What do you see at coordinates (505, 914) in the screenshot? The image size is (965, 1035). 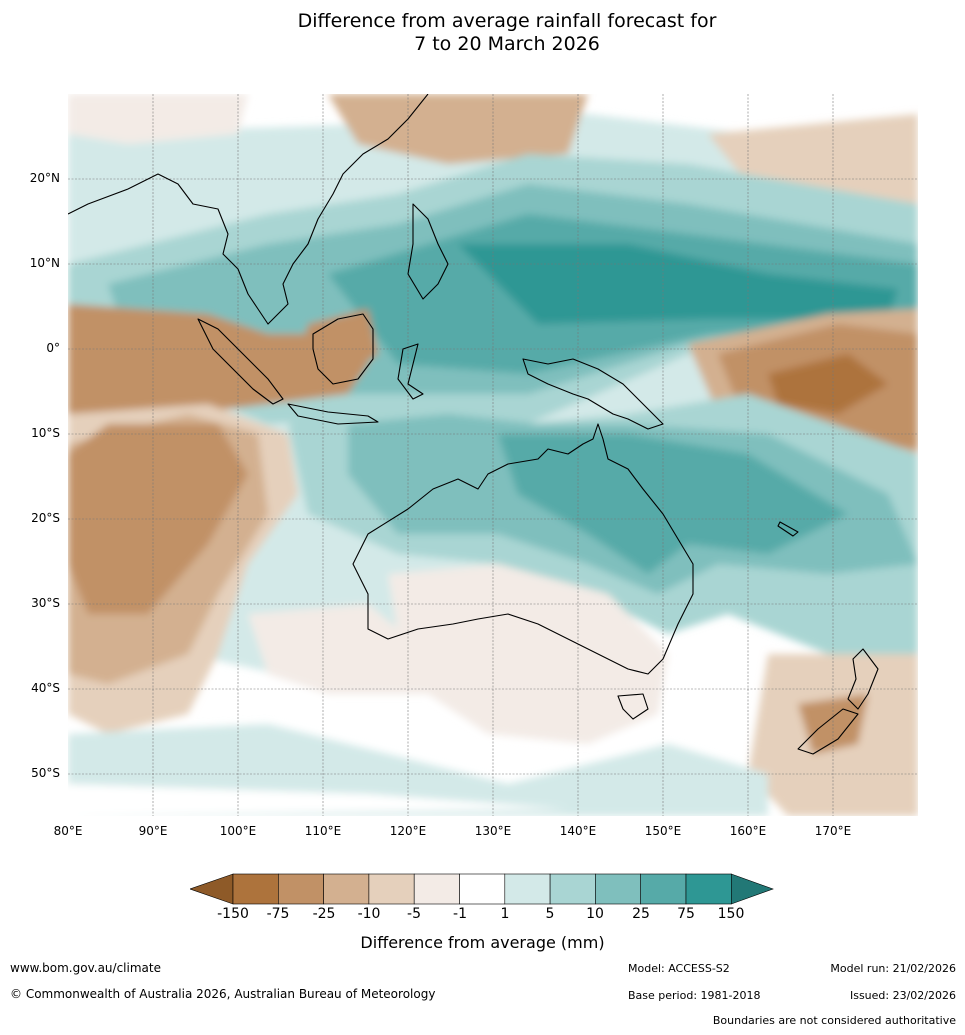 I see `colorbar-tick: 1` at bounding box center [505, 914].